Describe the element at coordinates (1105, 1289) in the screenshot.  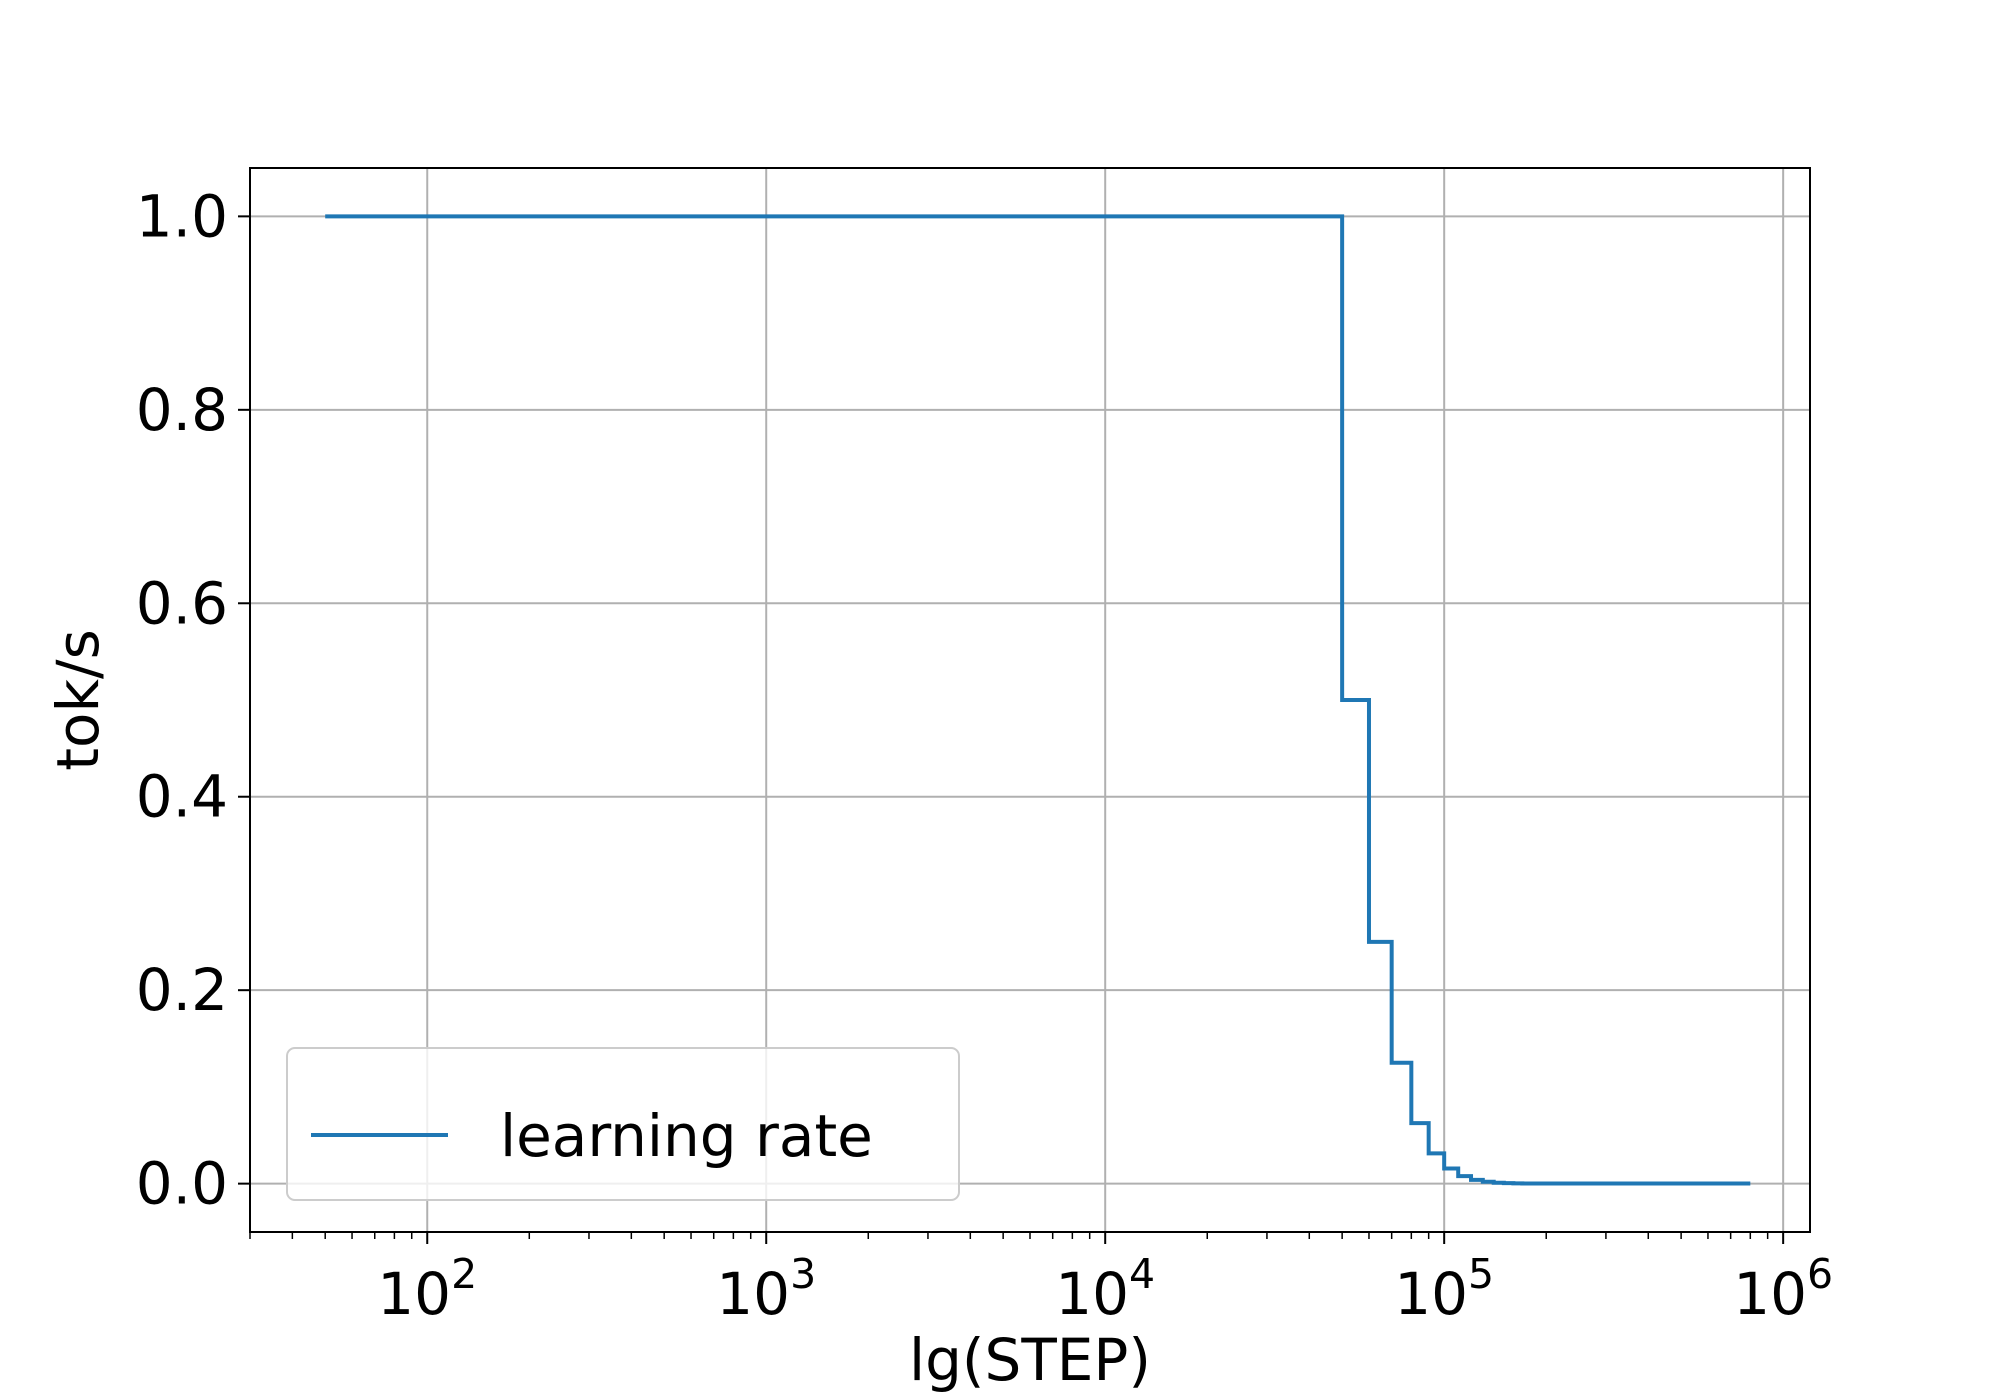
I see `x-tick-label: 10⁴` at that location.